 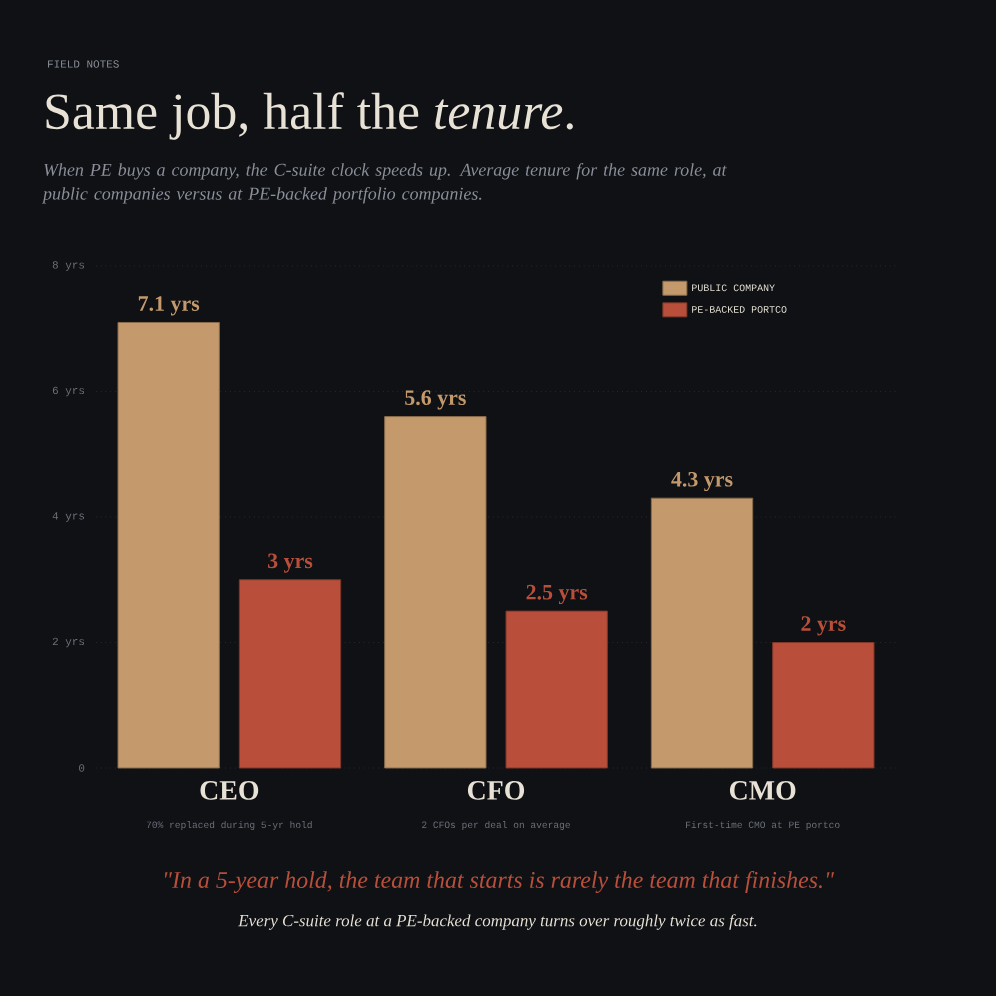 I want to click on data-label: 4.3 yrs, so click(x=702, y=481).